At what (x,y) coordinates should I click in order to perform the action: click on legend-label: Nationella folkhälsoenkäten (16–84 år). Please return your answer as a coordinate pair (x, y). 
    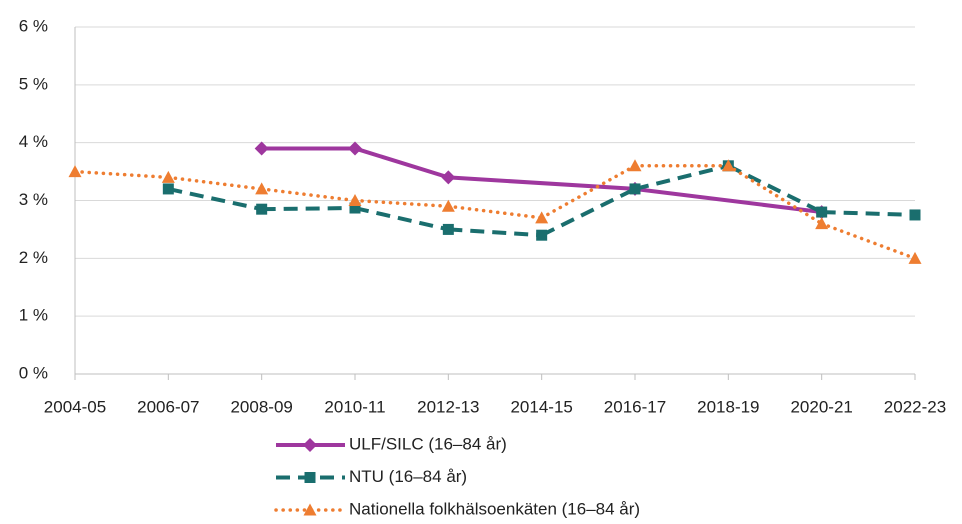
    Looking at the image, I should click on (494, 508).